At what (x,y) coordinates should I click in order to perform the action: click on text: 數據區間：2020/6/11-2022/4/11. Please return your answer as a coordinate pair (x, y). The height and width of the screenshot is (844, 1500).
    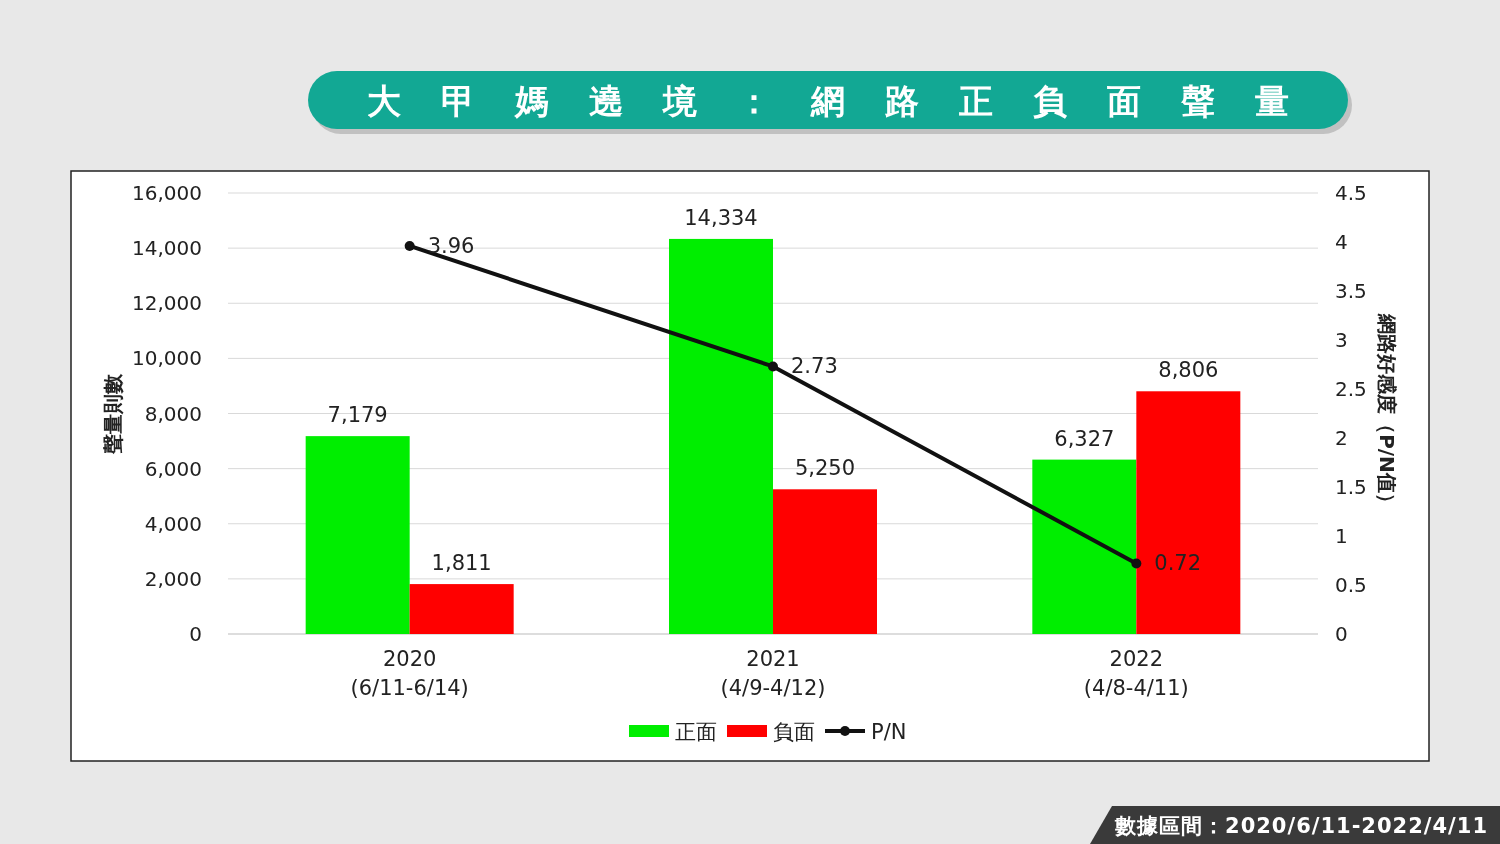
    Looking at the image, I should click on (1301, 826).